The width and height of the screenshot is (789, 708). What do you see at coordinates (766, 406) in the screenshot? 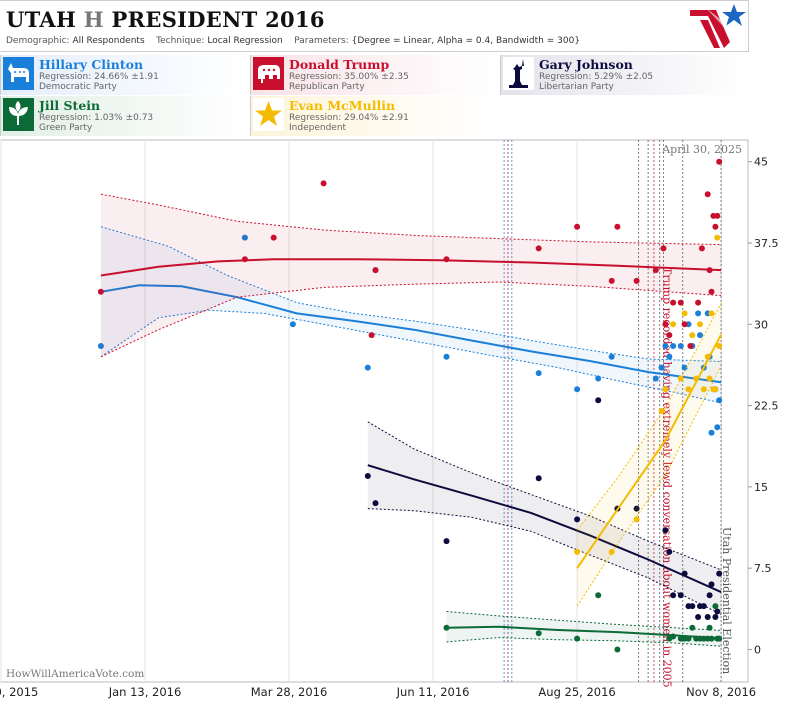
I see `y-tick-label: 22.5` at bounding box center [766, 406].